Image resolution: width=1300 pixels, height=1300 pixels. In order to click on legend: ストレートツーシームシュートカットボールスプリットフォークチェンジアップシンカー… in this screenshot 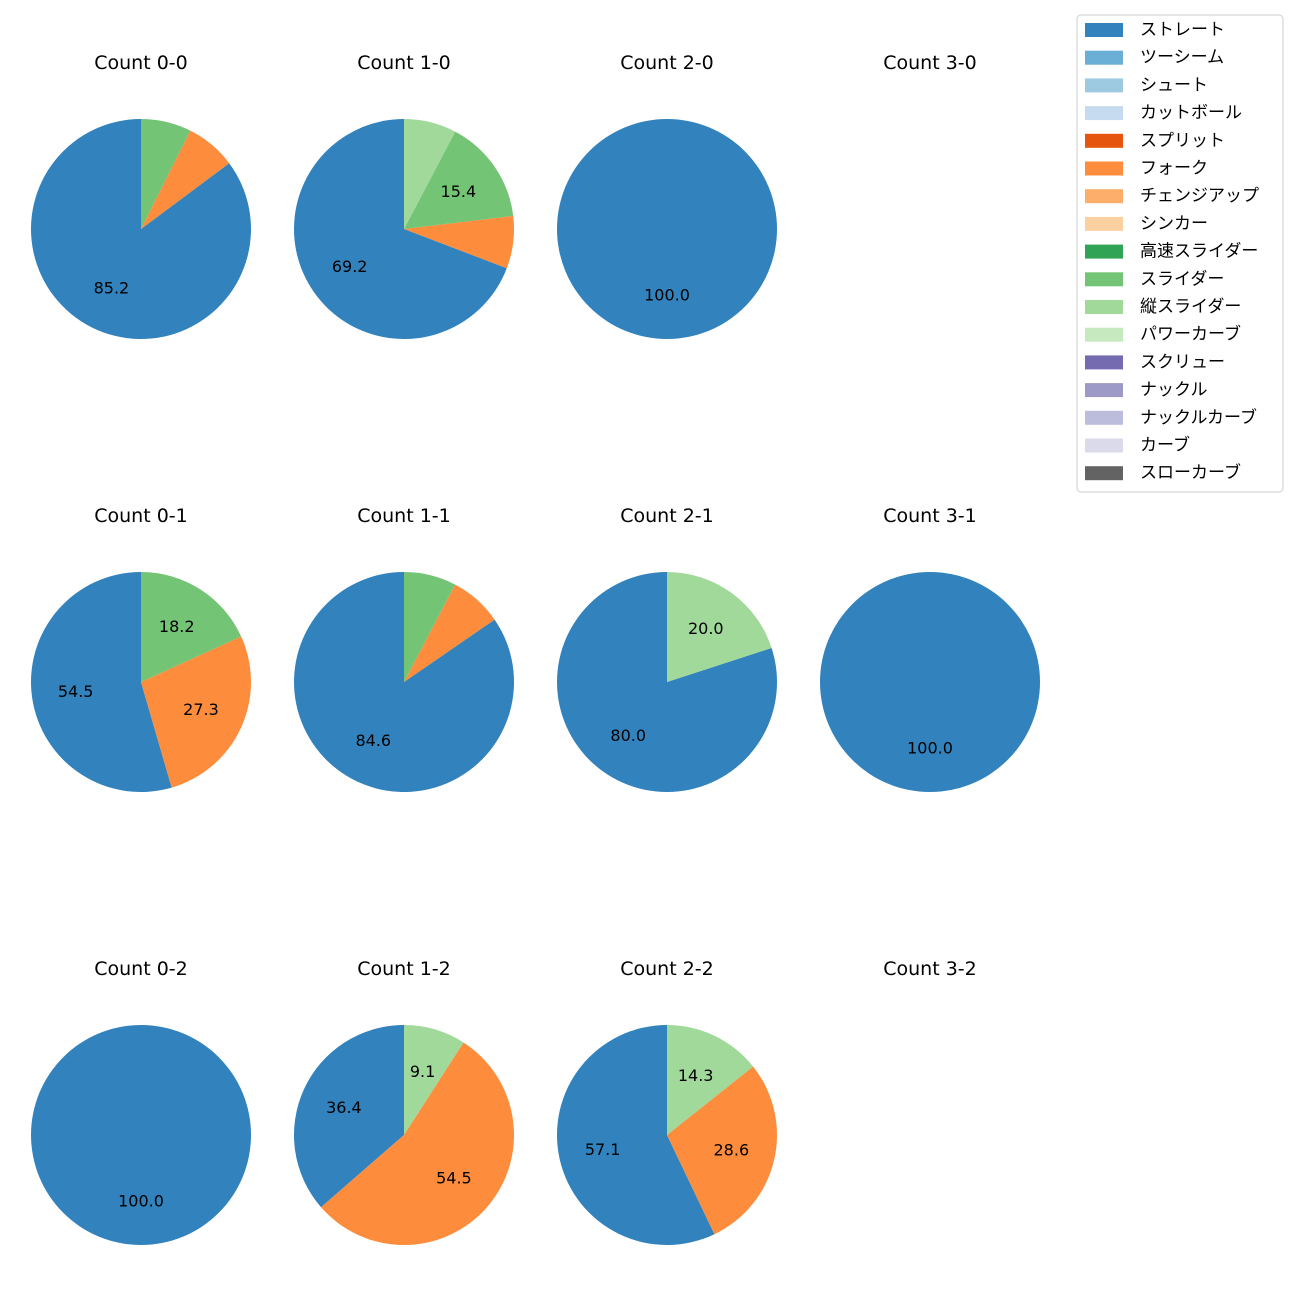, I will do `click(1180, 253)`.